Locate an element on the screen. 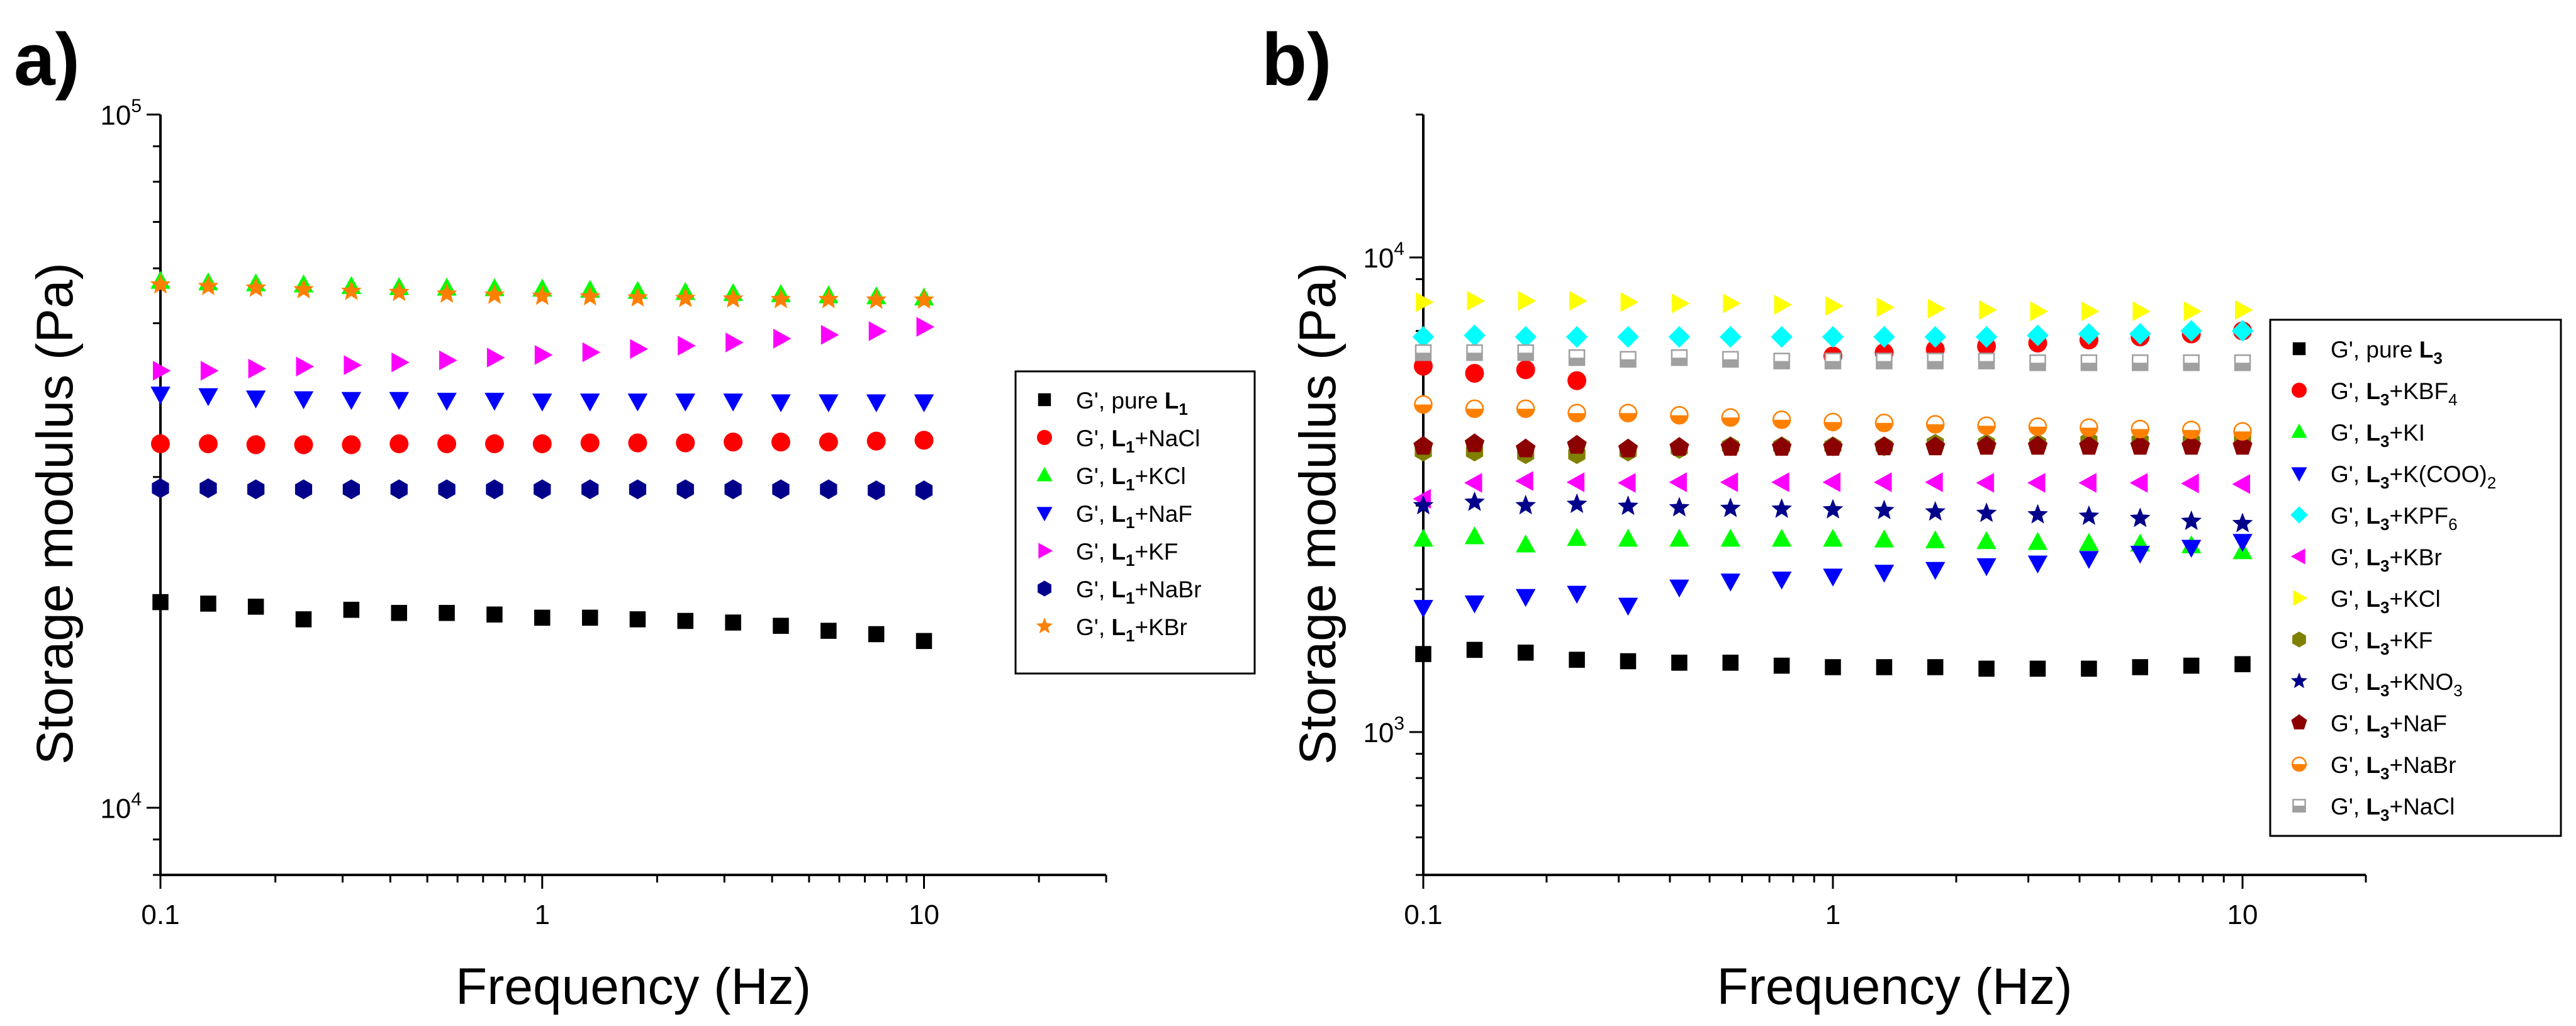  legend-box is located at coordinates (1135, 522).